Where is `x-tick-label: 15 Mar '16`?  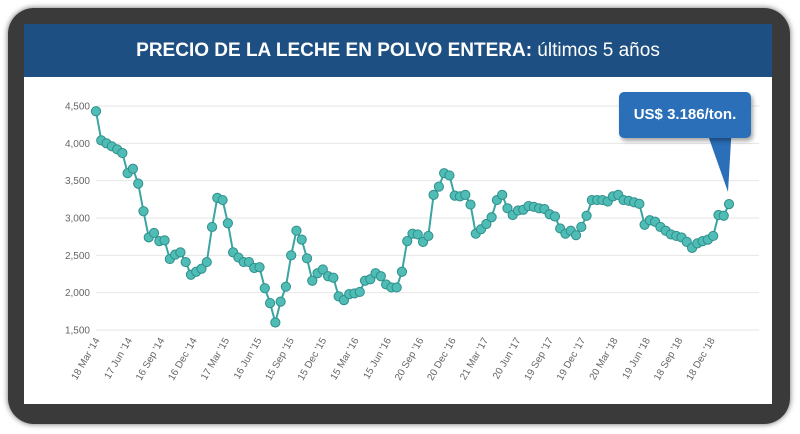 x-tick-label: 15 Mar '16 is located at coordinates (345, 359).